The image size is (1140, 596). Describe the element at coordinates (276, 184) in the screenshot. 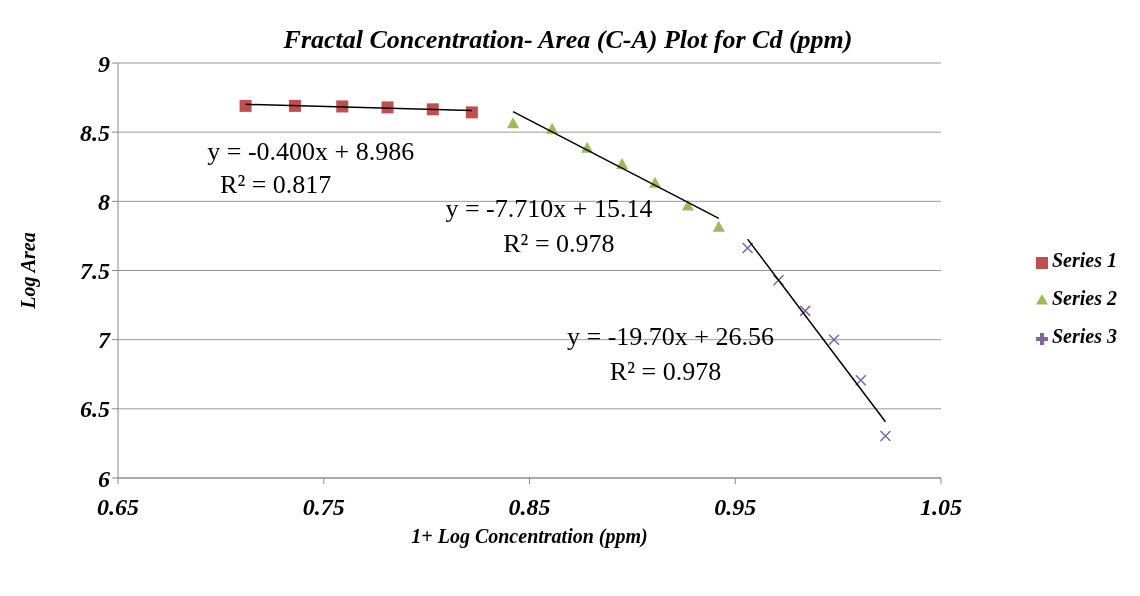

I see `annotation: R² = 0.817` at that location.